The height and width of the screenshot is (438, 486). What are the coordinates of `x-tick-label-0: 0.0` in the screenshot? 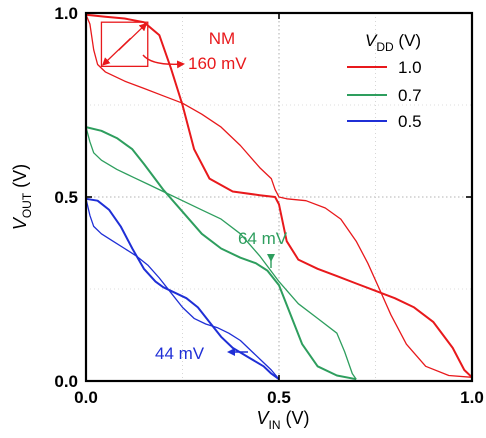 It's located at (86, 397).